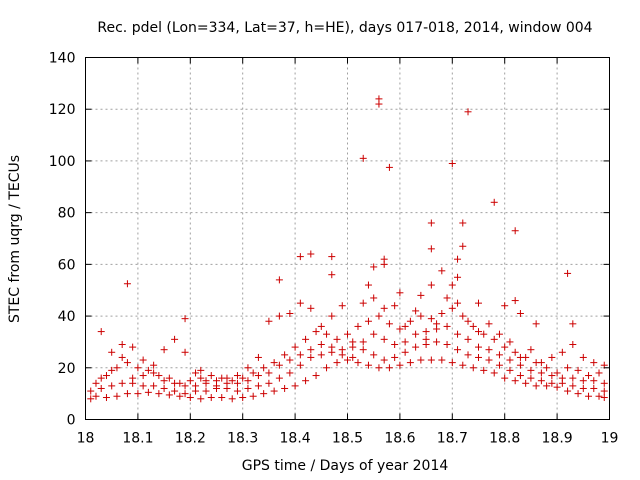 The width and height of the screenshot is (640, 480). What do you see at coordinates (67, 265) in the screenshot?
I see `y-tick-label: 60` at bounding box center [67, 265].